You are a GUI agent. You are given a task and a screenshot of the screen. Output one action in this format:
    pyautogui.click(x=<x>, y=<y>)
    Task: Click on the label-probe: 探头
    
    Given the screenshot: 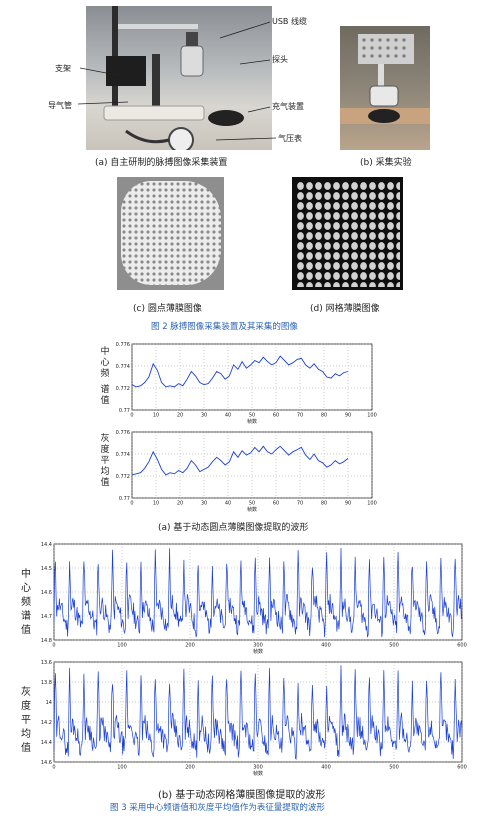 What is the action you would take?
    pyautogui.click(x=280, y=59)
    